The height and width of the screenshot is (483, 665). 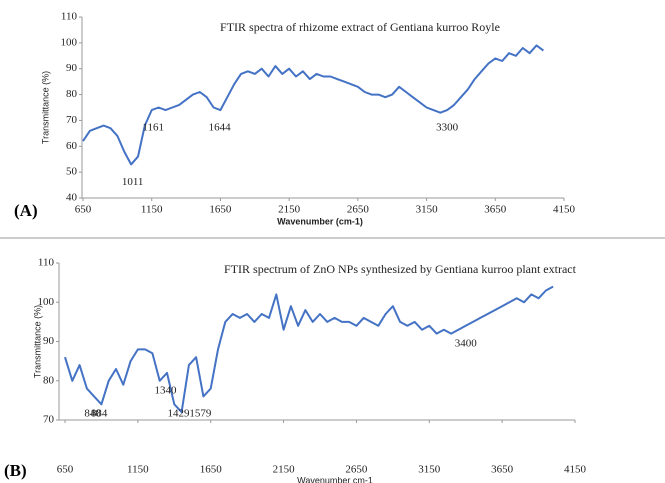 What do you see at coordinates (179, 414) in the screenshot?
I see `peak-label: 1429` at bounding box center [179, 414].